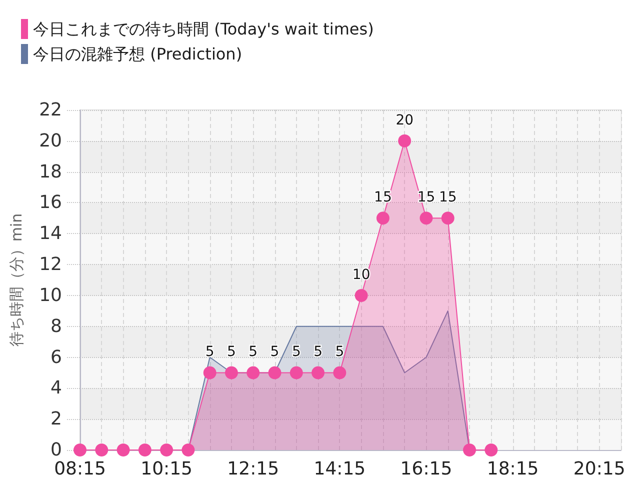 The image size is (640, 500). I want to click on x-tick-label: 20:15, so click(599, 469).